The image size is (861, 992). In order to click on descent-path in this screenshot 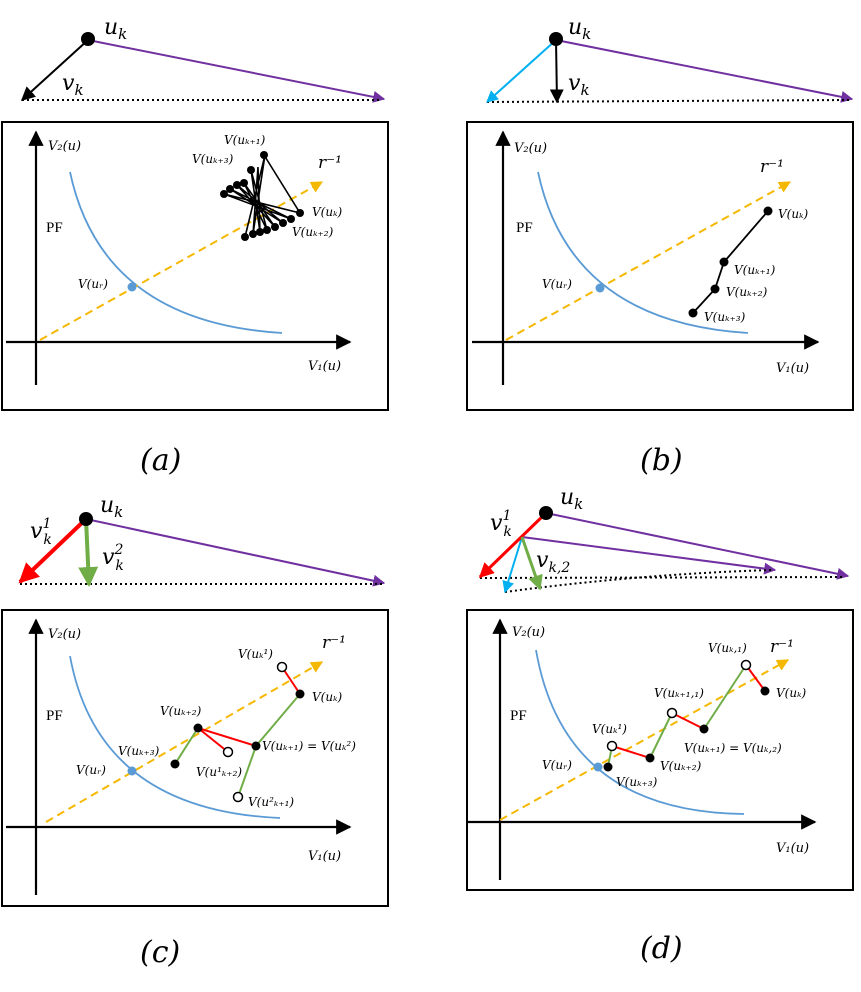, I will do `click(730, 262)`.